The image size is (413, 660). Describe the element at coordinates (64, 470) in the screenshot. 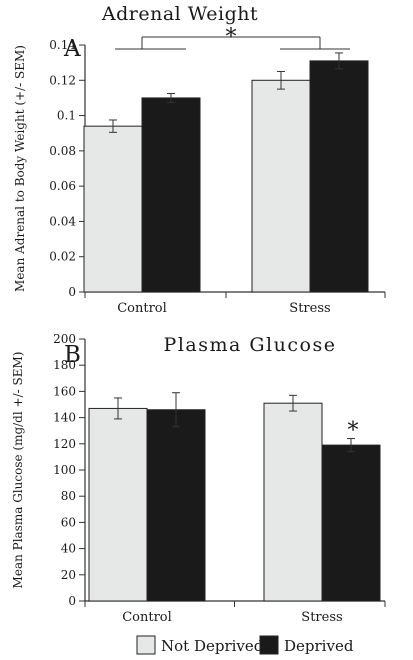

I see `y-tick-label: 100` at that location.